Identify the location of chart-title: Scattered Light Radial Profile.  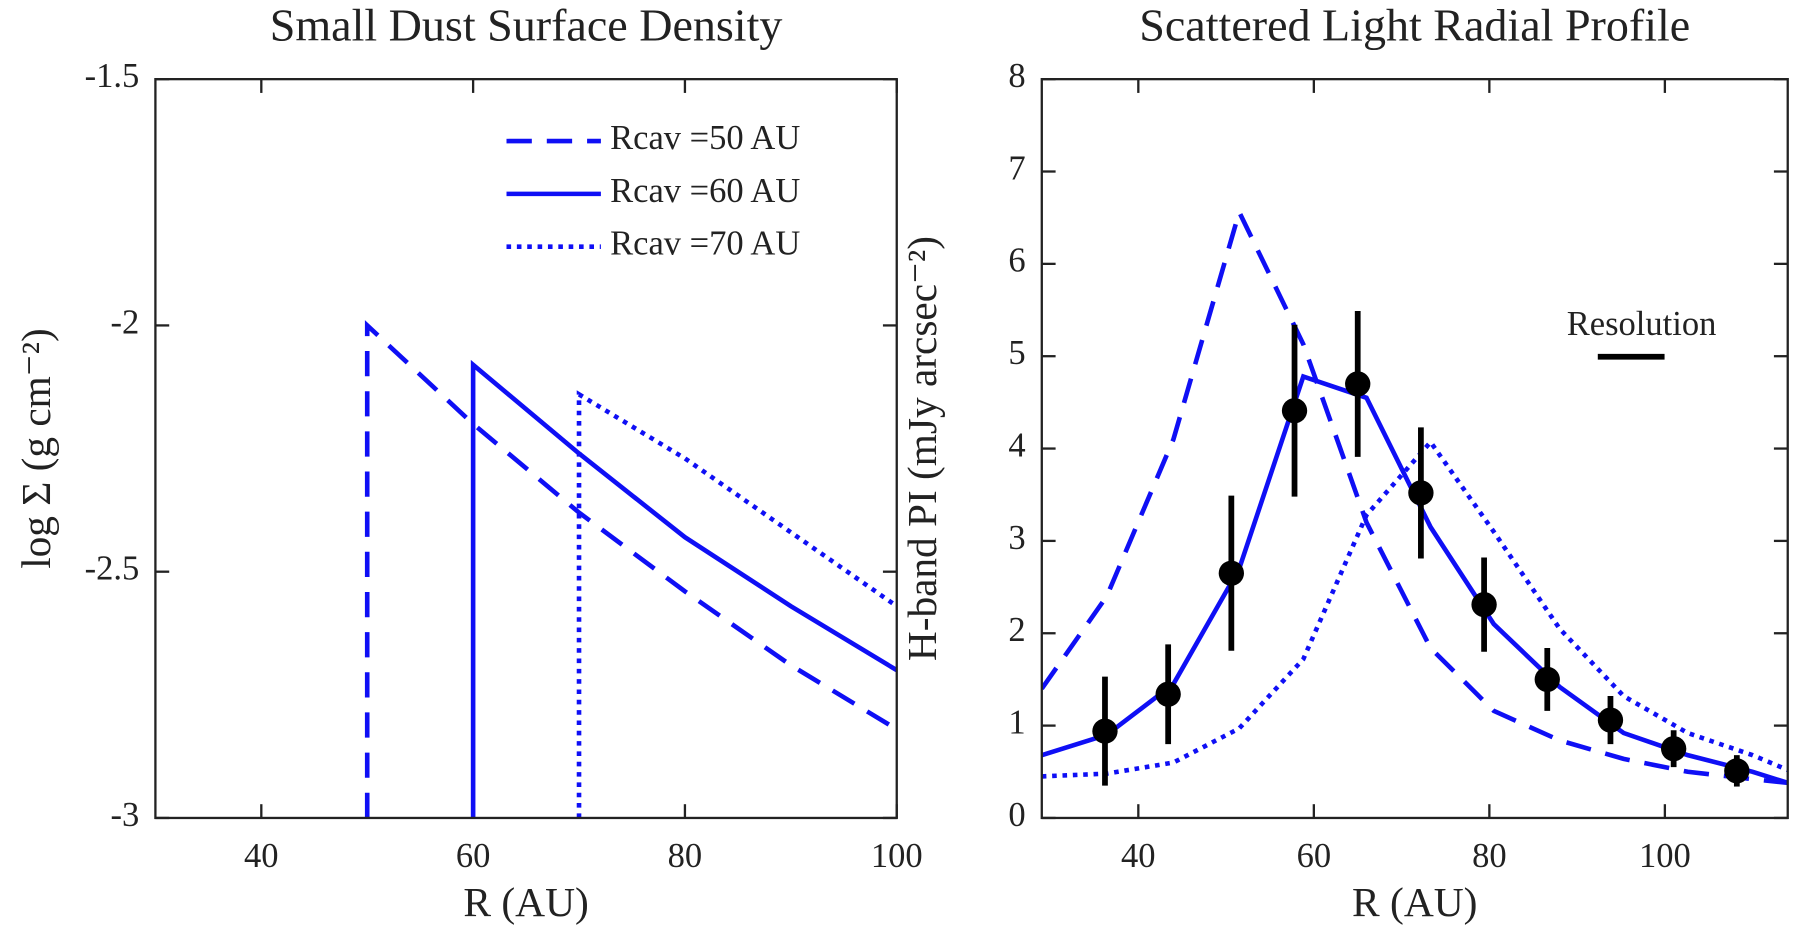
(1414, 25).